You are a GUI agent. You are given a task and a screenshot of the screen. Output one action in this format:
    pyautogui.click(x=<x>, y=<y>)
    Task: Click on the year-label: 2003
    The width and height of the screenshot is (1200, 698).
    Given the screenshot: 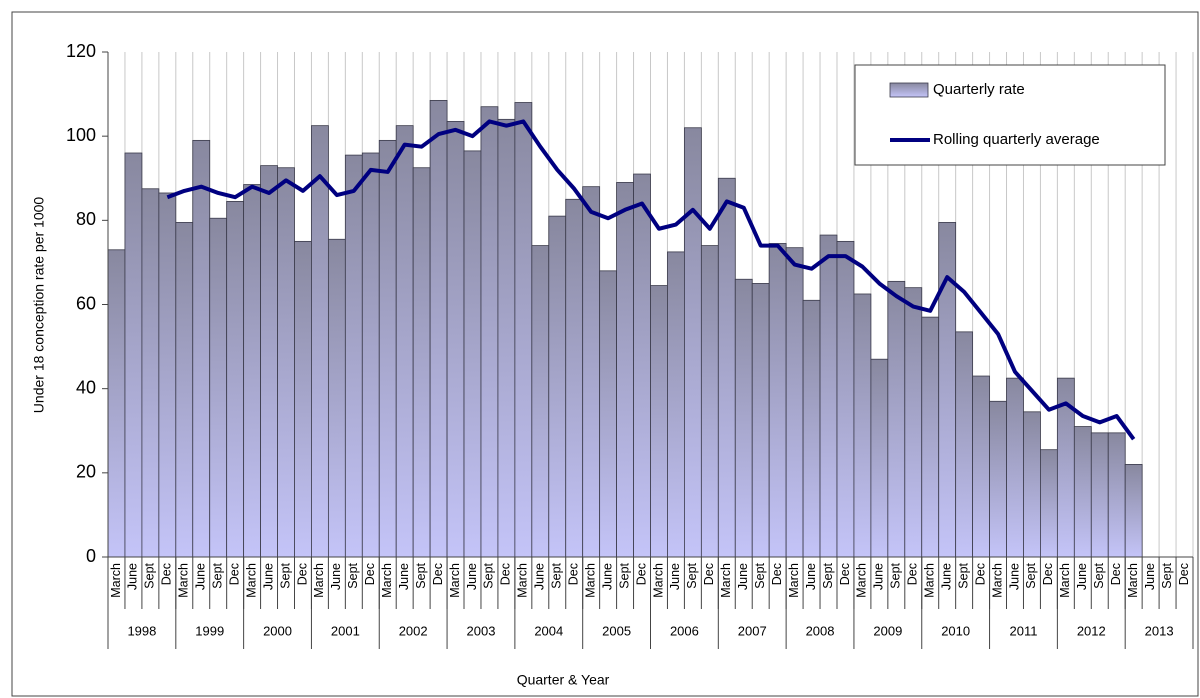 What is the action you would take?
    pyautogui.click(x=481, y=630)
    